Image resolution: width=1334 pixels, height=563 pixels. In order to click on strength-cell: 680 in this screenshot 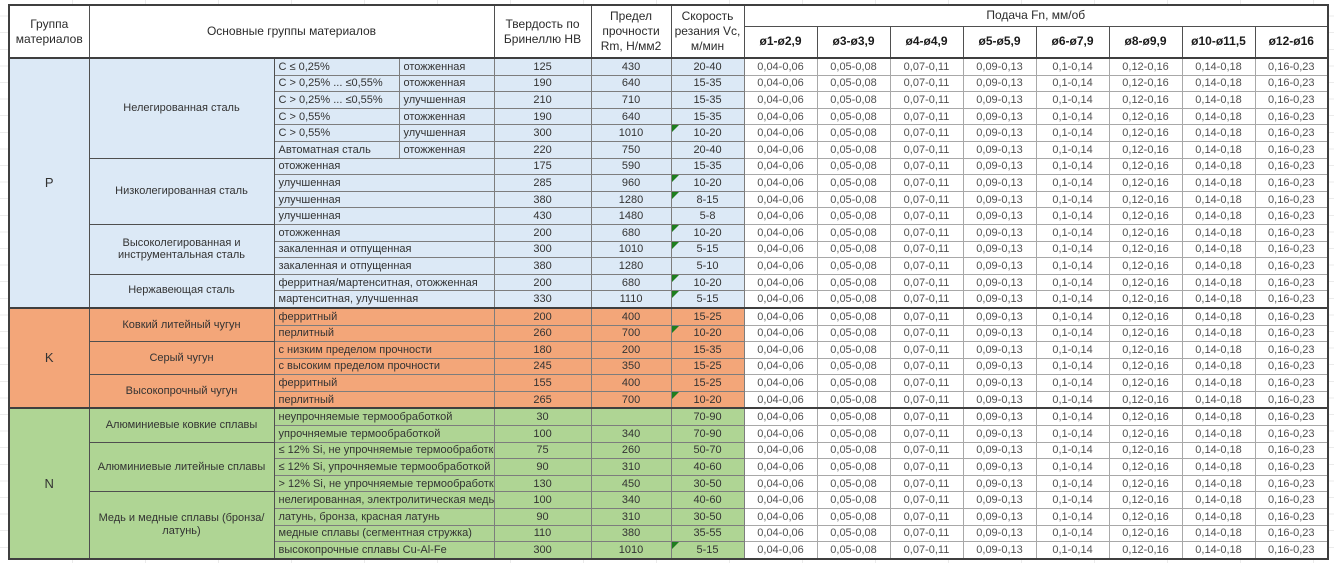, I will do `click(631, 282)`.